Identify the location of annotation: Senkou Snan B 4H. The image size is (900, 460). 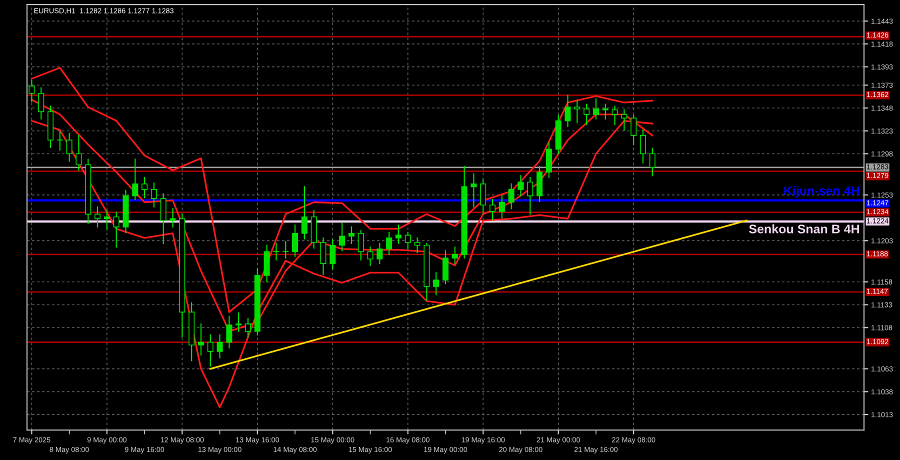
(804, 229).